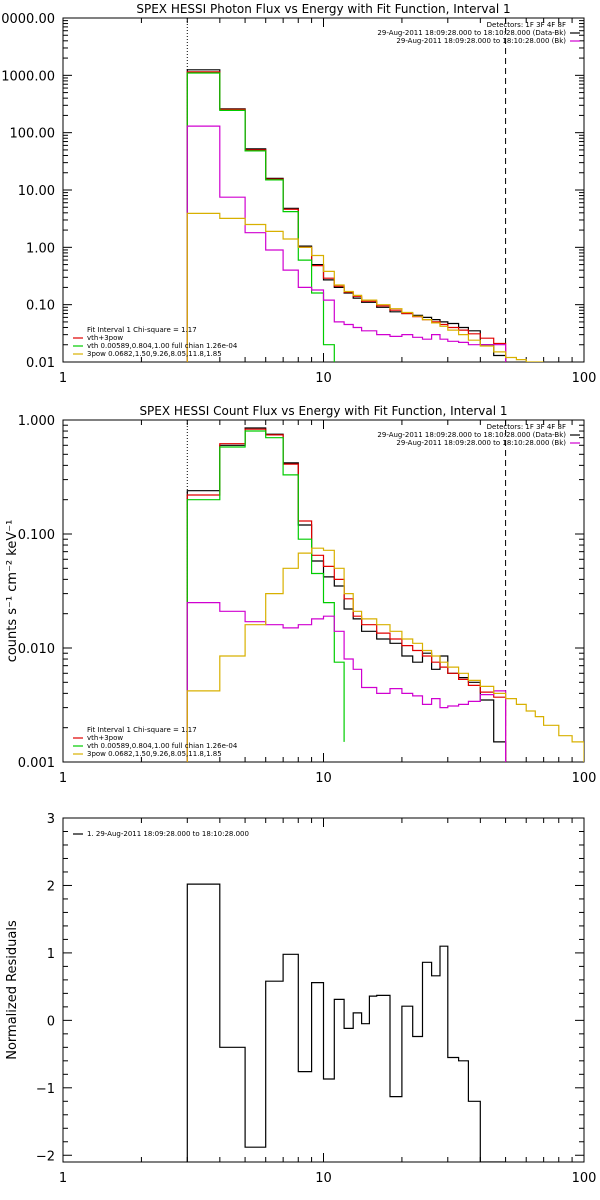 This screenshot has width=600, height=1200. I want to click on y-tick-label: 1000.00, so click(28, 76).